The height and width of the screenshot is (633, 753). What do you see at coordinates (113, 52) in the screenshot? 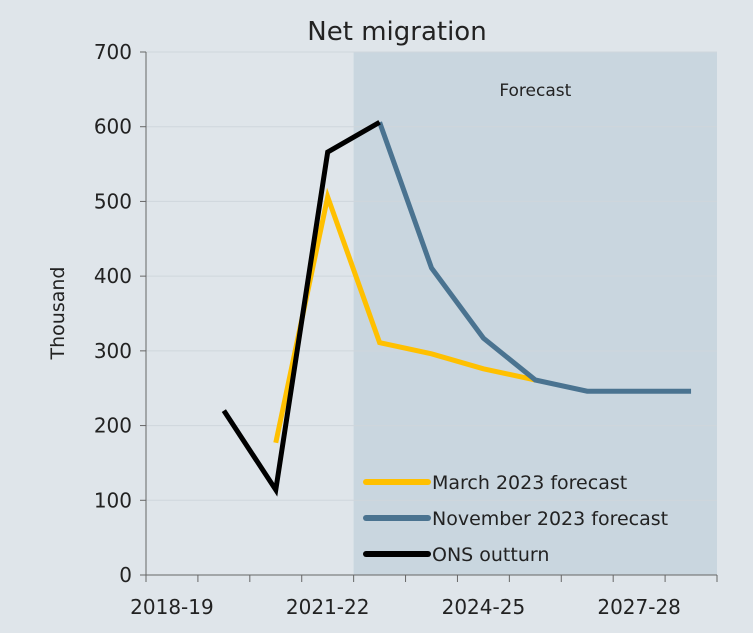
I see `y-tick-label: 700` at bounding box center [113, 52].